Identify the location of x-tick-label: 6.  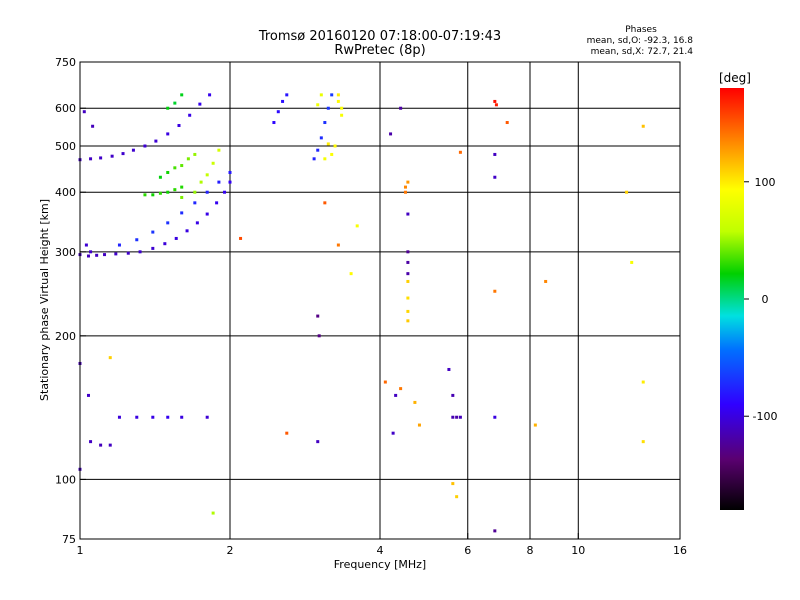
(467, 550).